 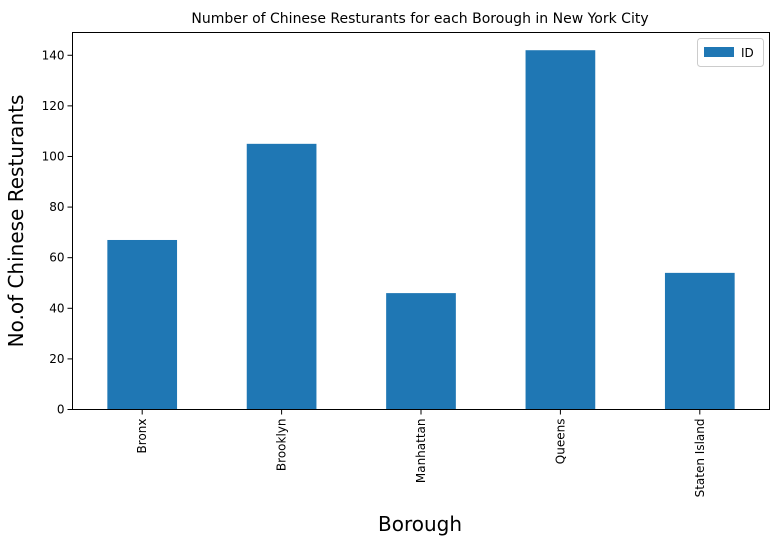 I want to click on bar-bronx, so click(x=142, y=324).